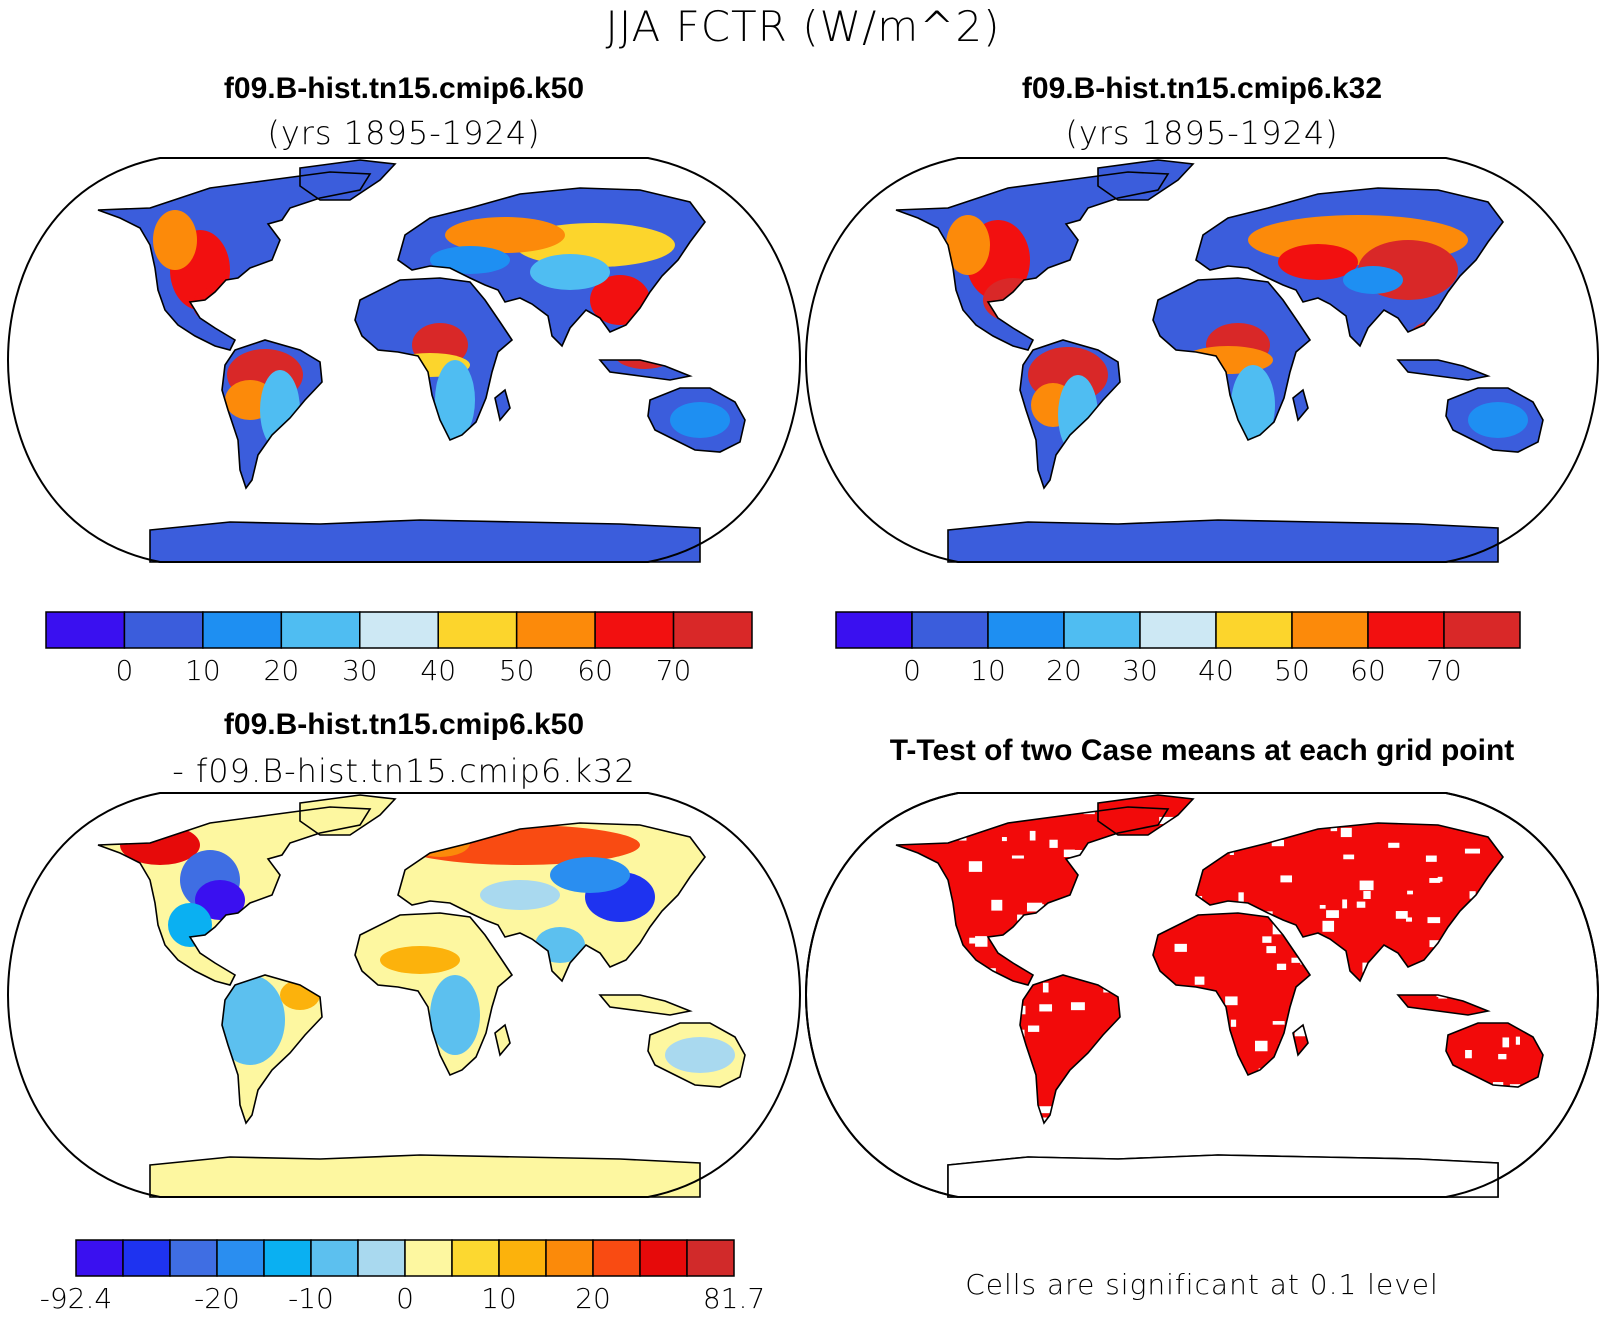  What do you see at coordinates (1300, 1040) in the screenshot?
I see `coastline-madagascar` at bounding box center [1300, 1040].